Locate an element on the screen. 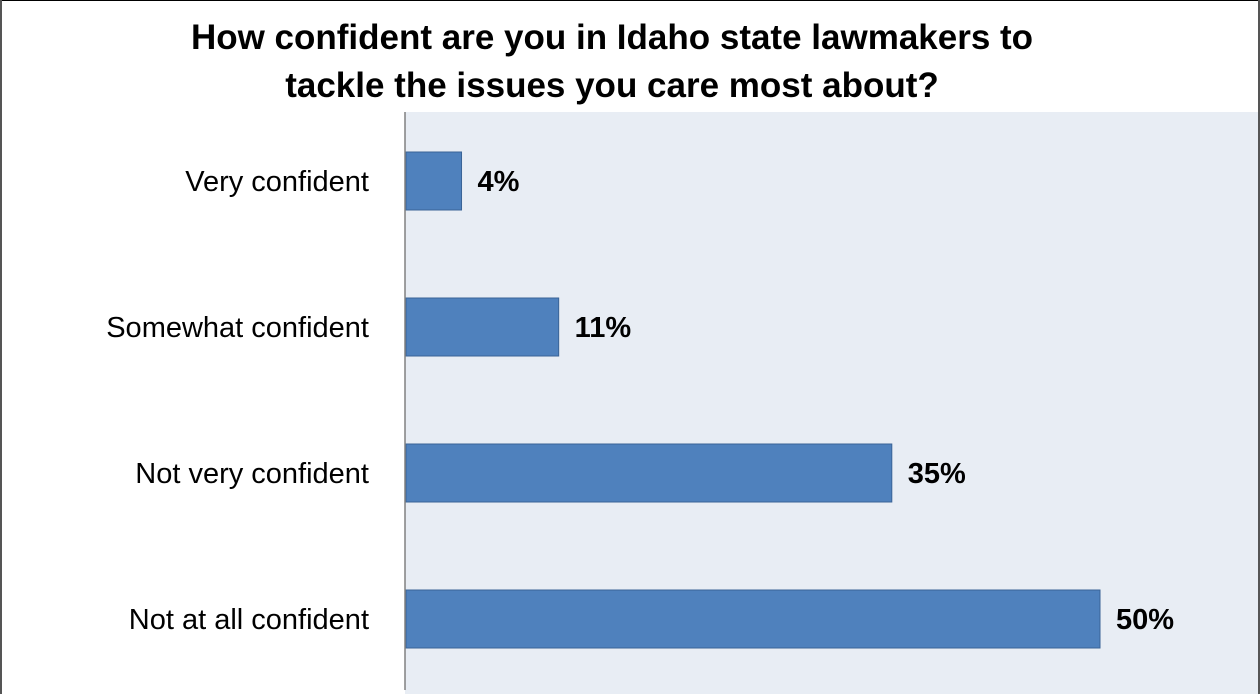  category-label: Somewhat confident is located at coordinates (237, 328).